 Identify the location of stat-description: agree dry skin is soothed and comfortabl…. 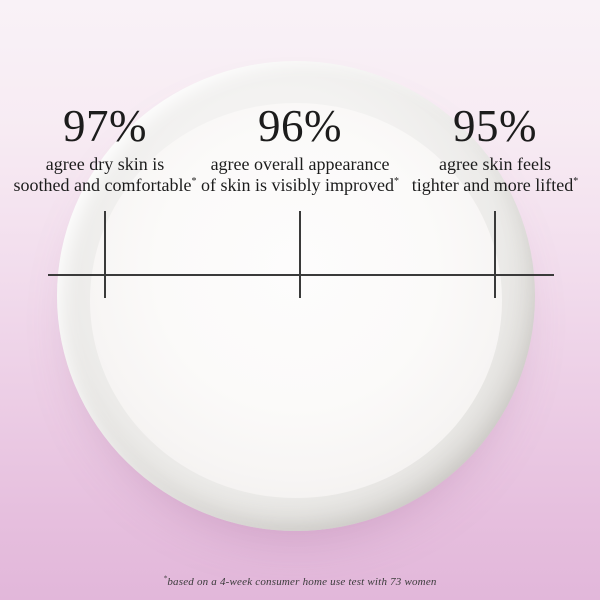
(110, 174).